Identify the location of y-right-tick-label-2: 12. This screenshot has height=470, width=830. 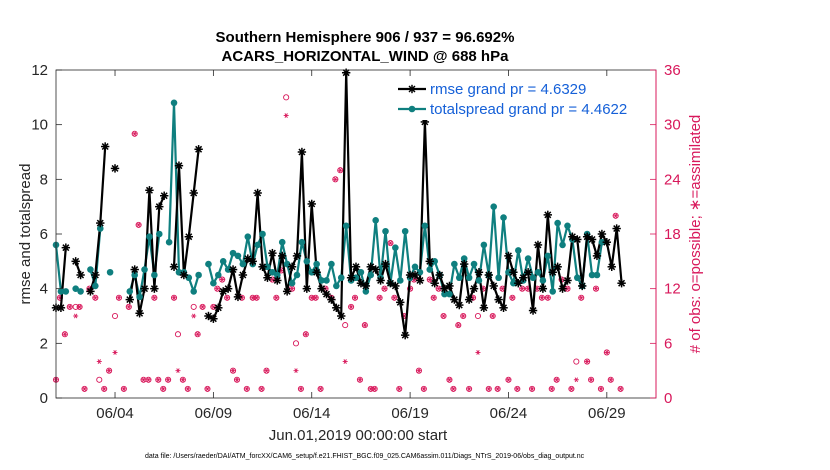
(672, 289).